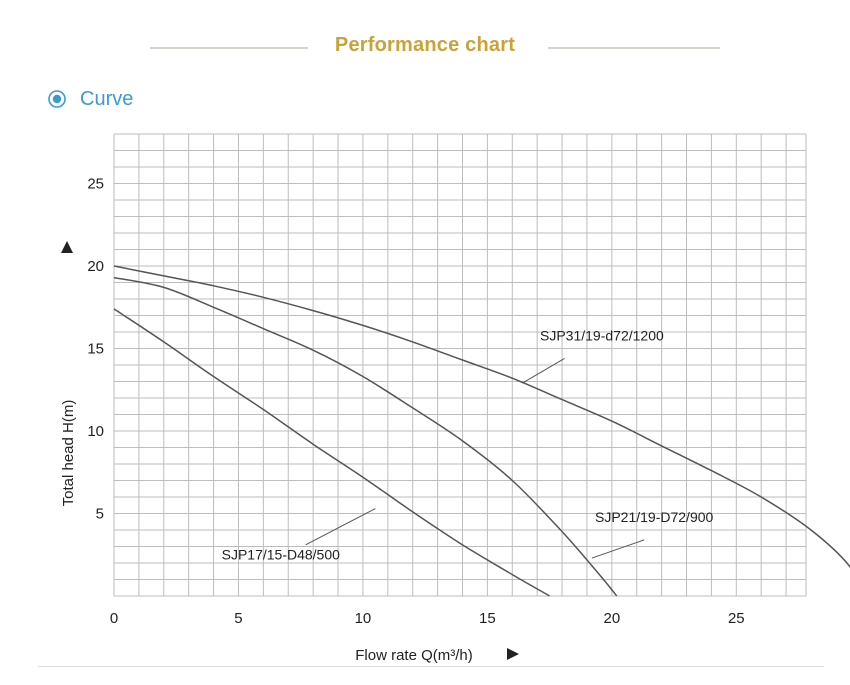 The height and width of the screenshot is (685, 850). Describe the element at coordinates (100, 514) in the screenshot. I see `y-tick-label: 5` at that location.